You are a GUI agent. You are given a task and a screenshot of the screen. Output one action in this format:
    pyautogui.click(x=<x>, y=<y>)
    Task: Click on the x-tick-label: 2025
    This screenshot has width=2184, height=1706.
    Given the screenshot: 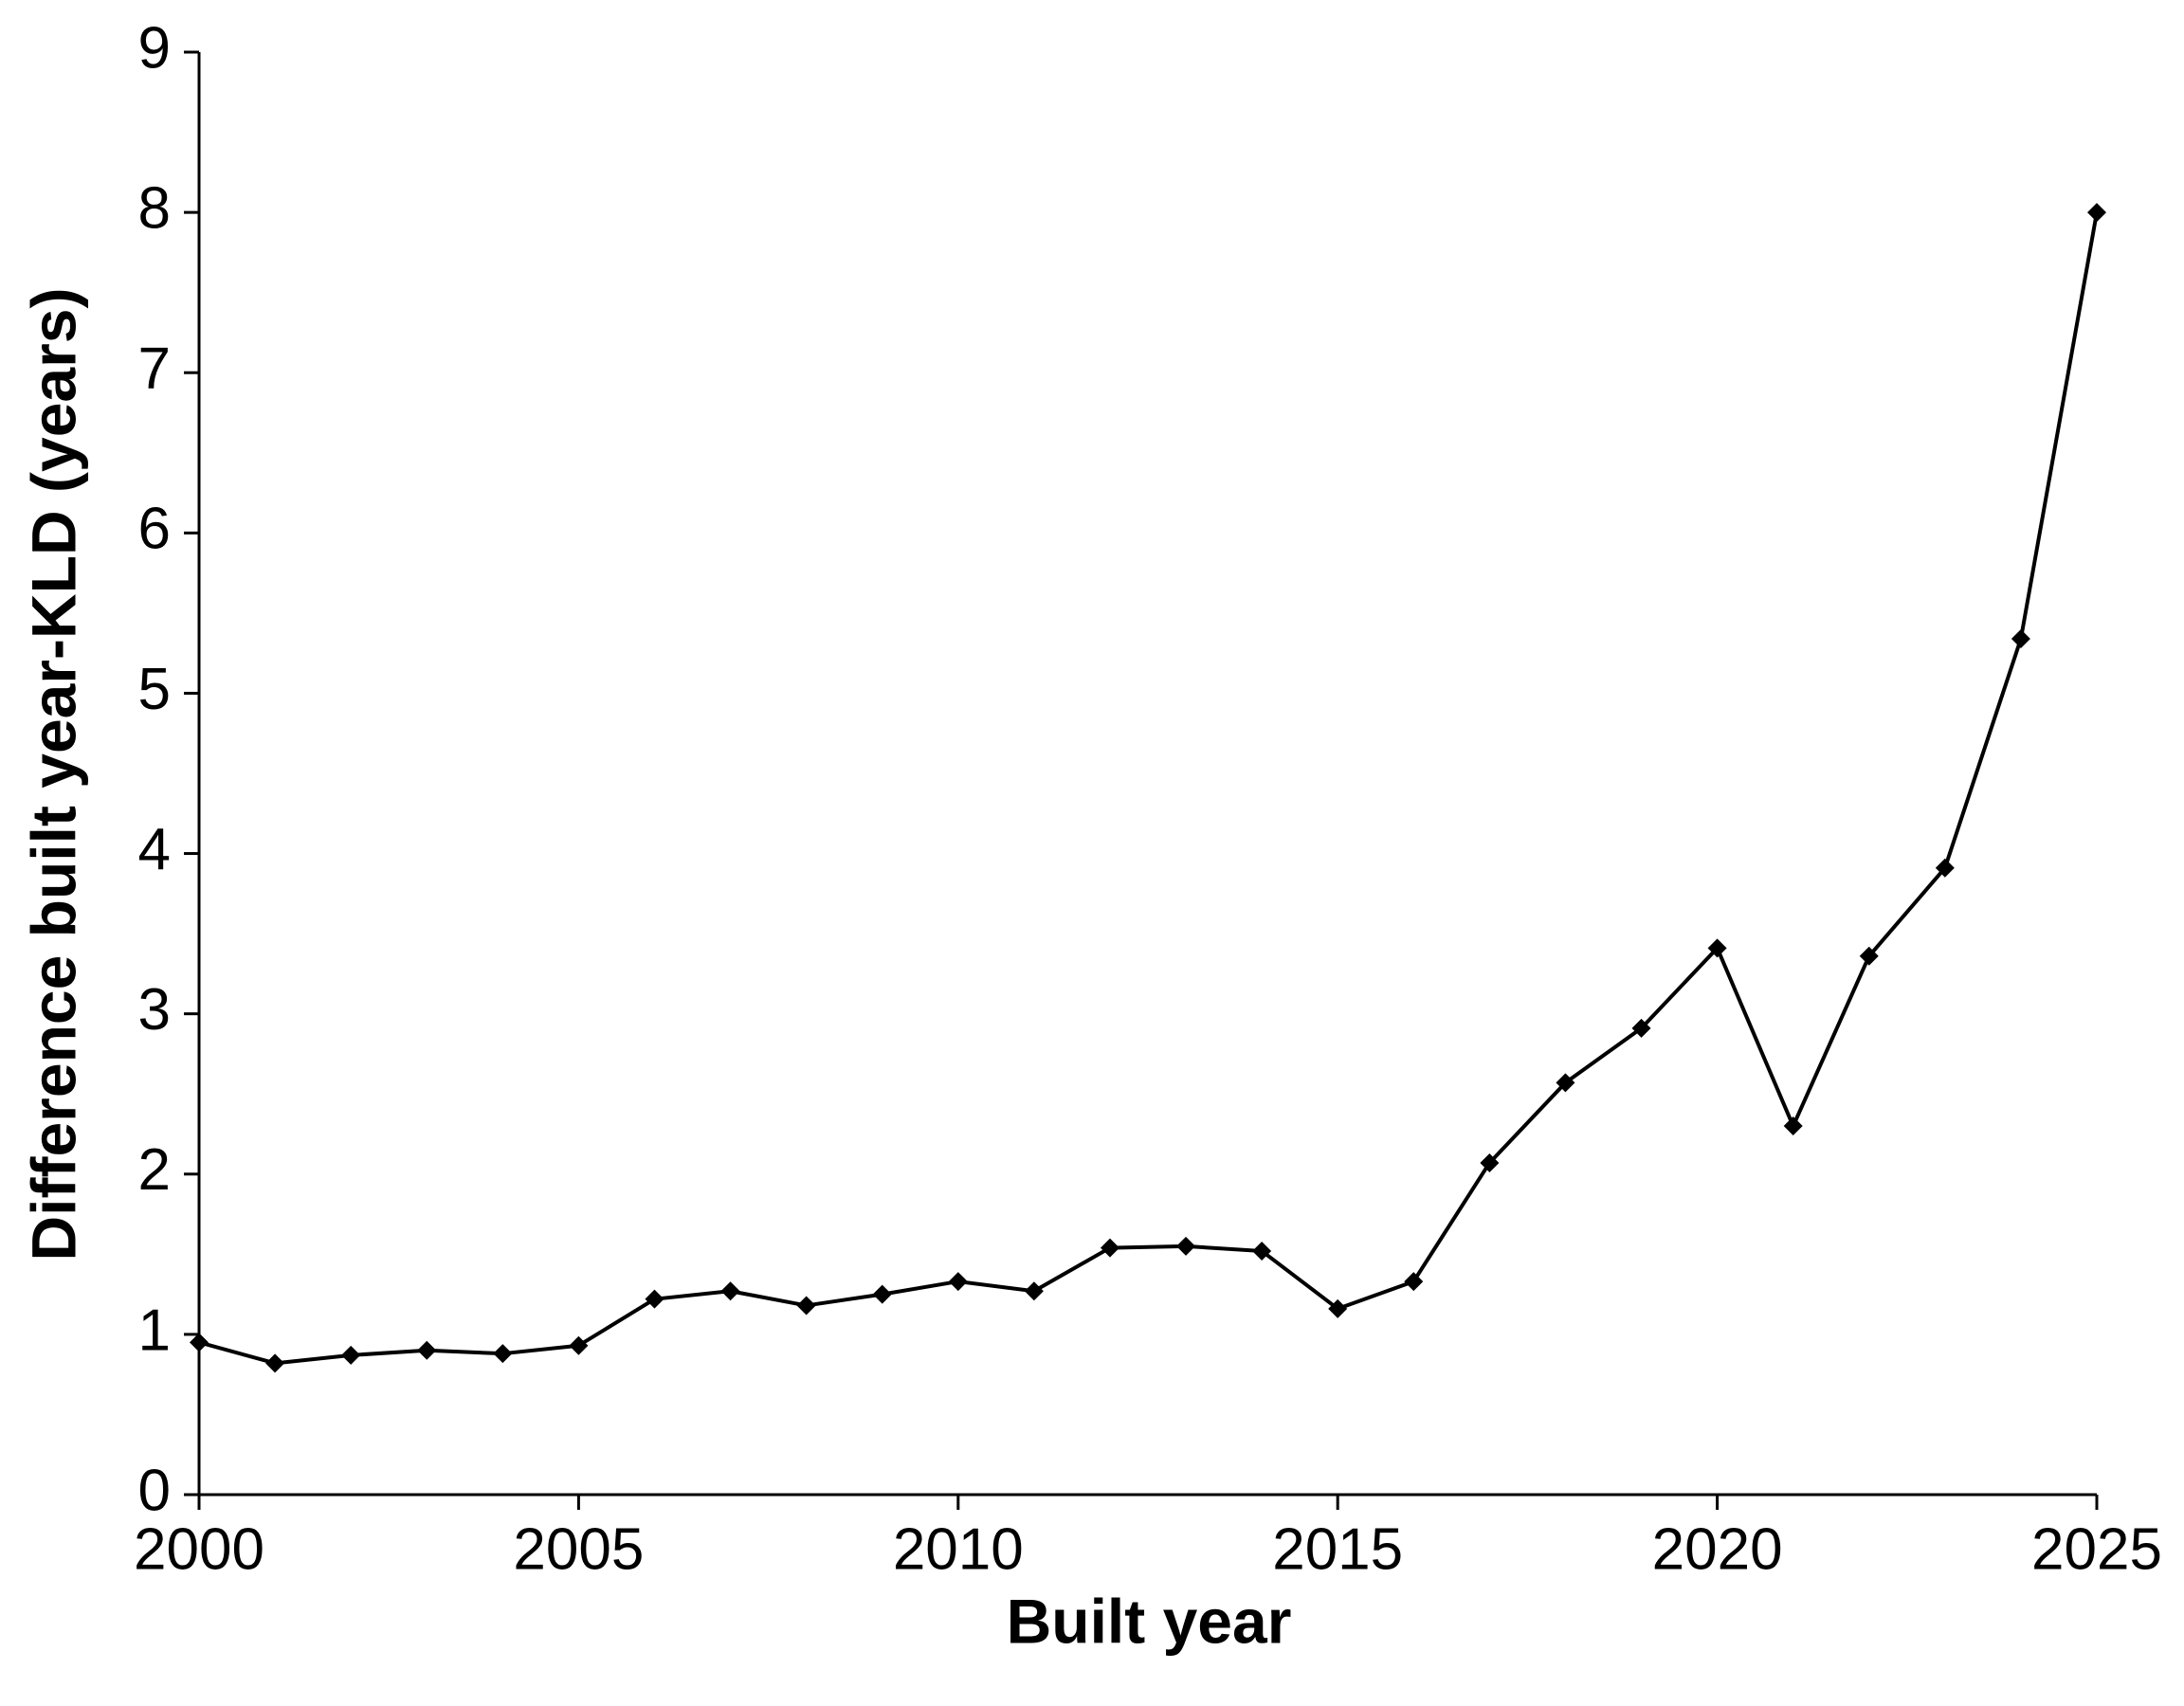 What is the action you would take?
    pyautogui.click(x=2096, y=1549)
    